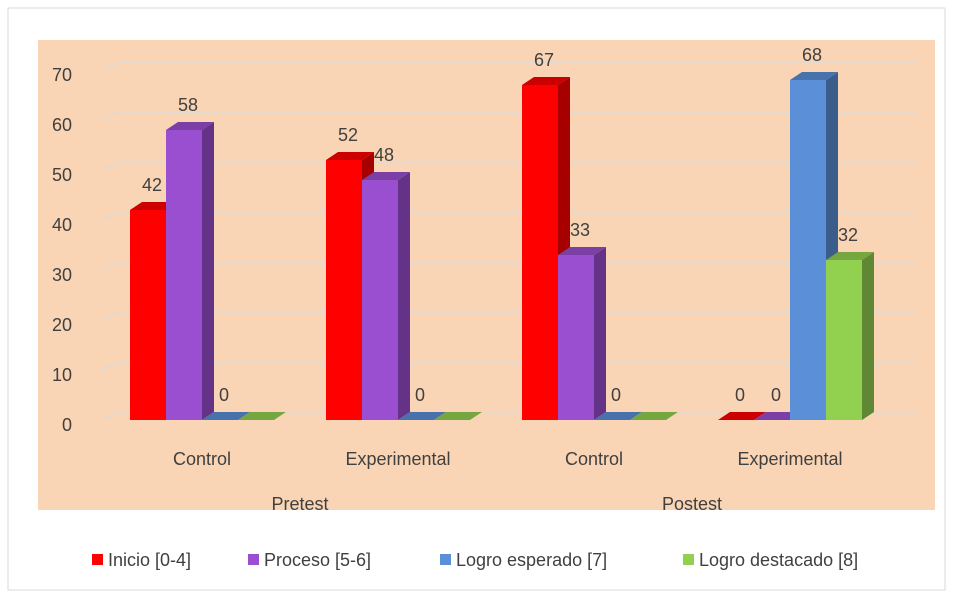 The image size is (958, 595). What do you see at coordinates (812, 55) in the screenshot?
I see `data-label: 68` at bounding box center [812, 55].